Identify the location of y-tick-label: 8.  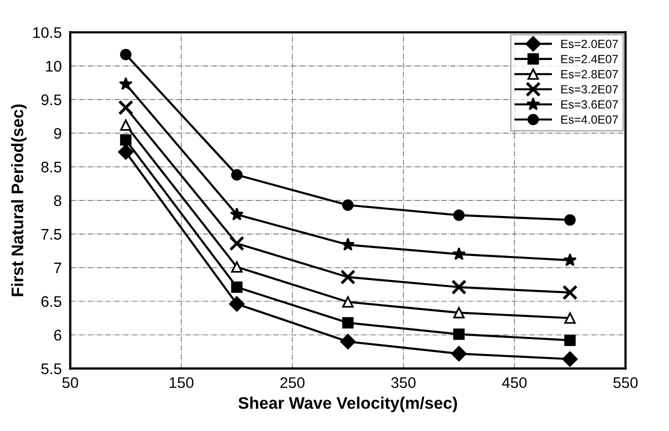
(58, 200).